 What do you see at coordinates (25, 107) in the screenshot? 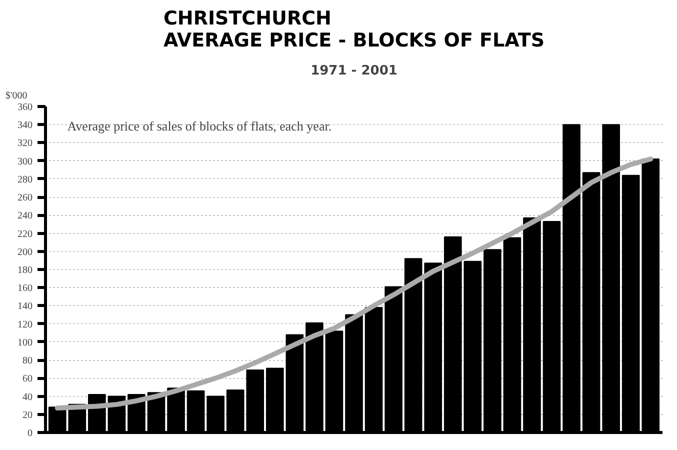
I see `y-tick-label: 360` at bounding box center [25, 107].